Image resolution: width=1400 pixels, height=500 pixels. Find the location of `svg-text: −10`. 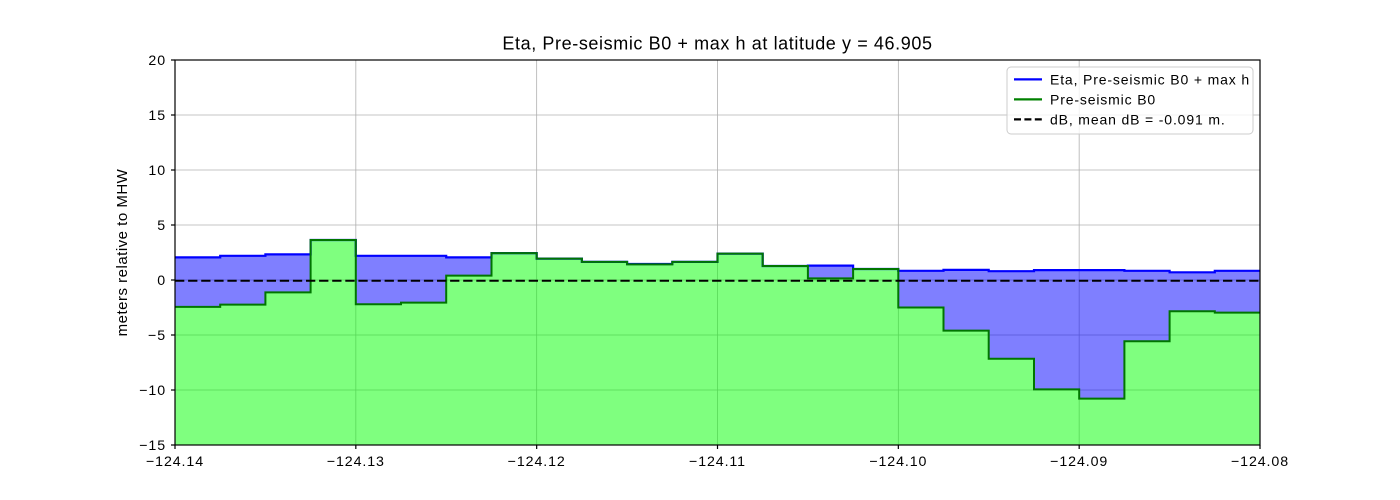

svg-text: −10 is located at coordinates (152, 391).